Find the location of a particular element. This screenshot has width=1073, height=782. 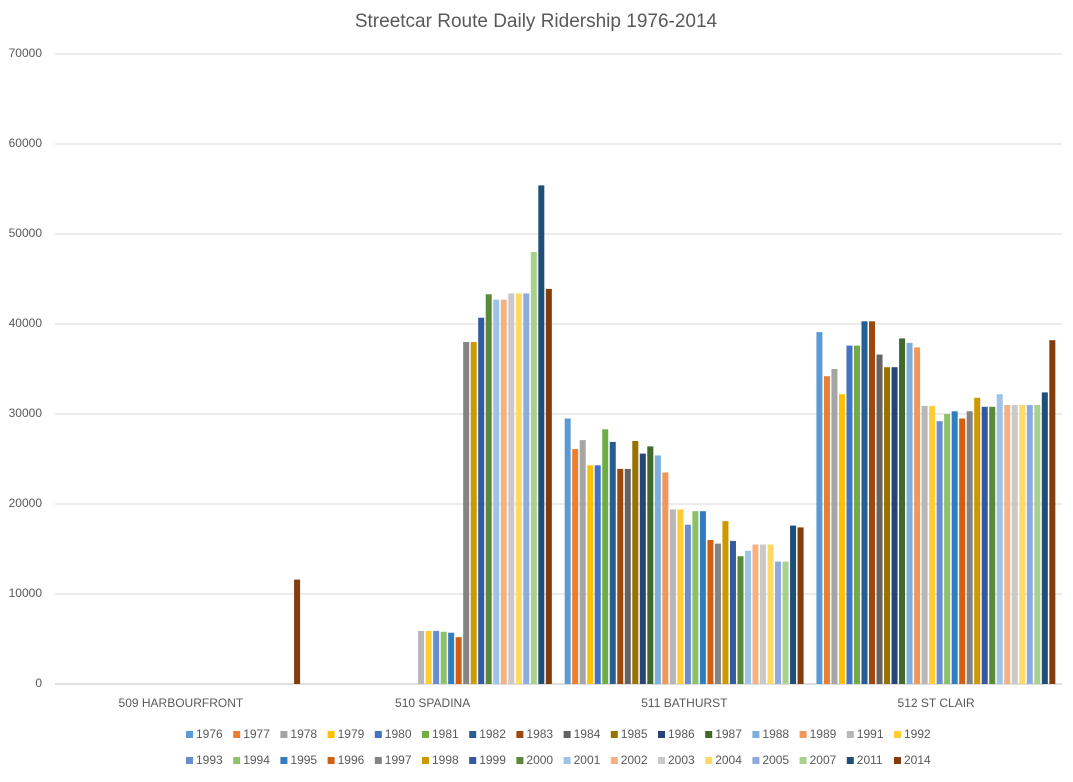

y-tick-label: 0 is located at coordinates (38, 683).